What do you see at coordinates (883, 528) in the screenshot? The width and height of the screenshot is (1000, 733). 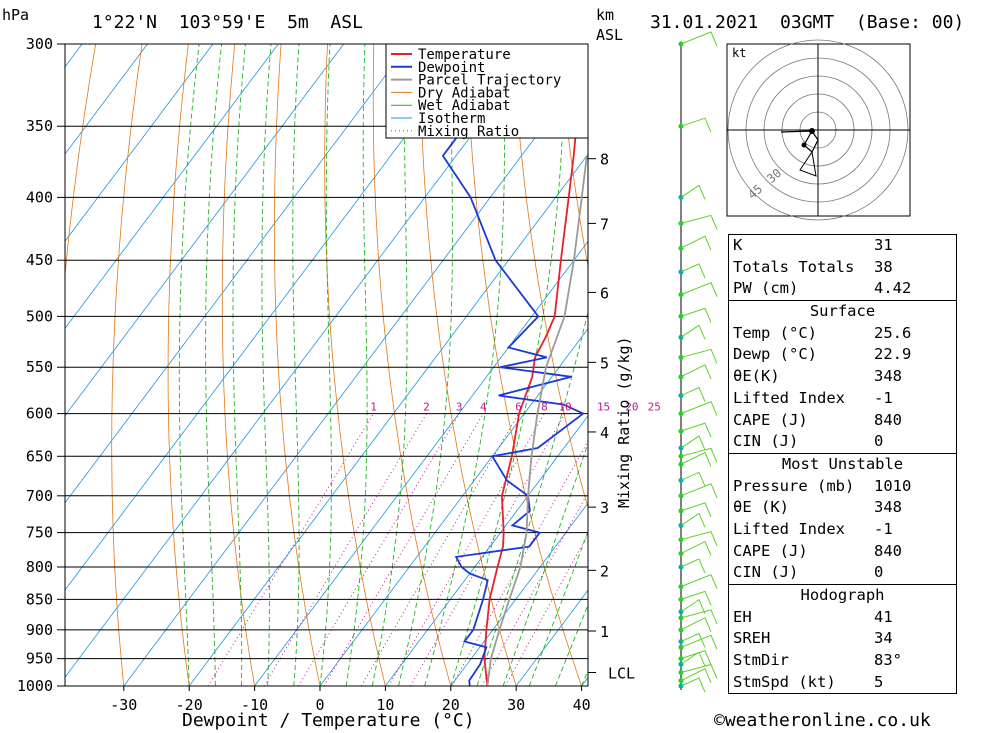 I see `mu-li-value: -1` at bounding box center [883, 528].